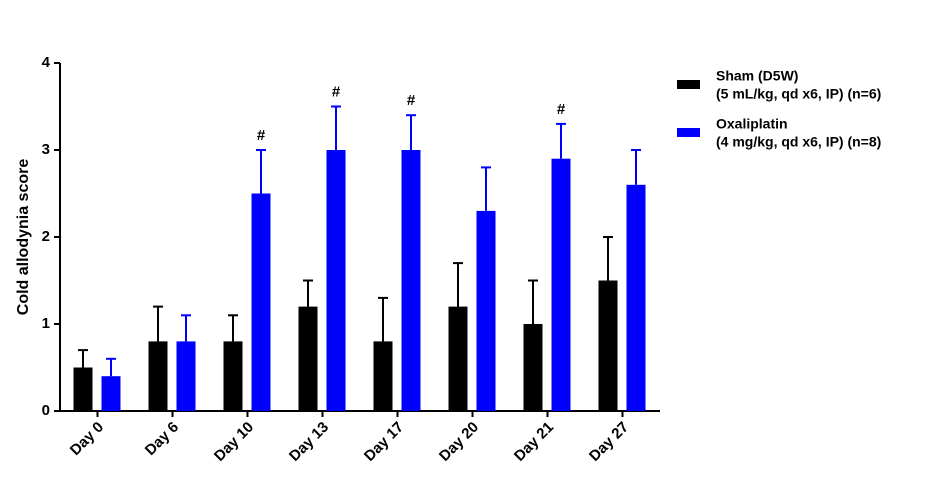 The image size is (934, 502). What do you see at coordinates (23, 237) in the screenshot?
I see `y-axis-label: Cold allodynia score` at bounding box center [23, 237].